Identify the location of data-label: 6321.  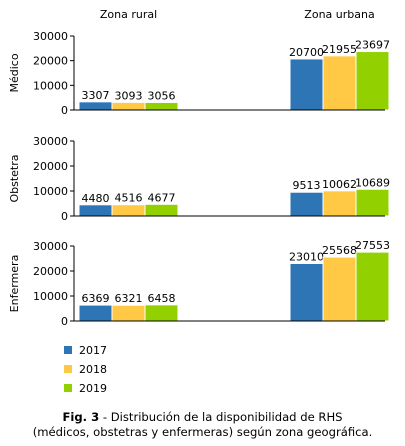
(129, 298).